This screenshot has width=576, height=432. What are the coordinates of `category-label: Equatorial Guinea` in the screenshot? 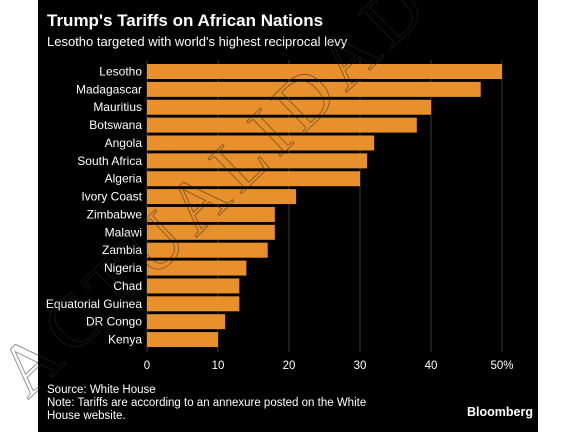 It's located at (94, 304).